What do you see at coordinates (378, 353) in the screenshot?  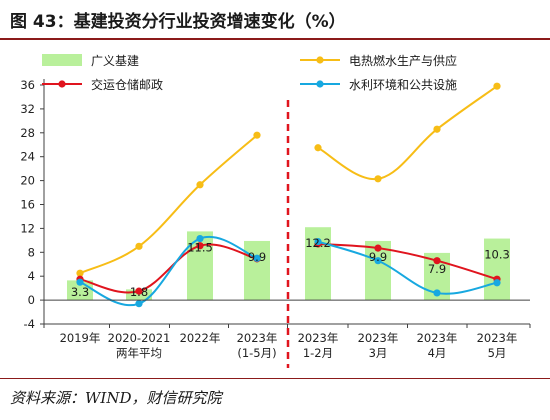 I see `x-tick-label: 3月` at bounding box center [378, 353].